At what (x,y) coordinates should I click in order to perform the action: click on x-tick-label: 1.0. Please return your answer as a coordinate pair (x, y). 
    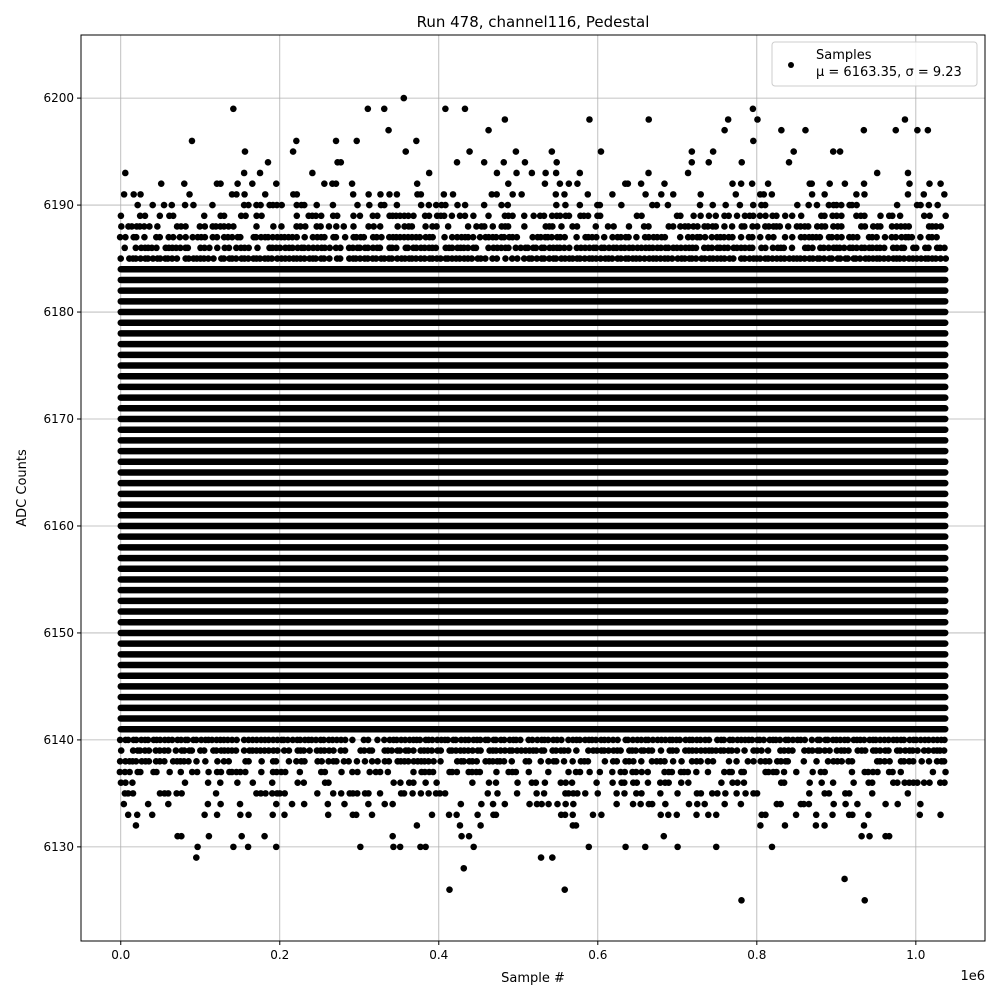
    Looking at the image, I should click on (915, 955).